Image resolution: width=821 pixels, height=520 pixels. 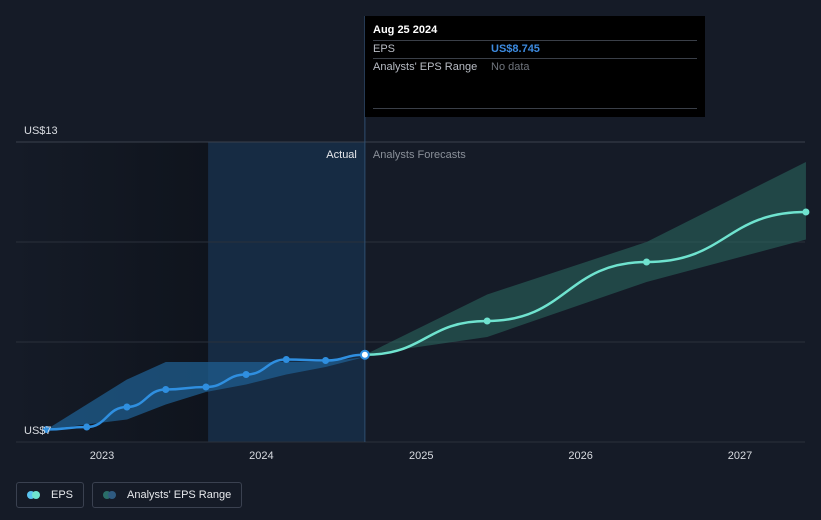 What do you see at coordinates (384, 49) in the screenshot?
I see `tooltip-eps-label: EPS` at bounding box center [384, 49].